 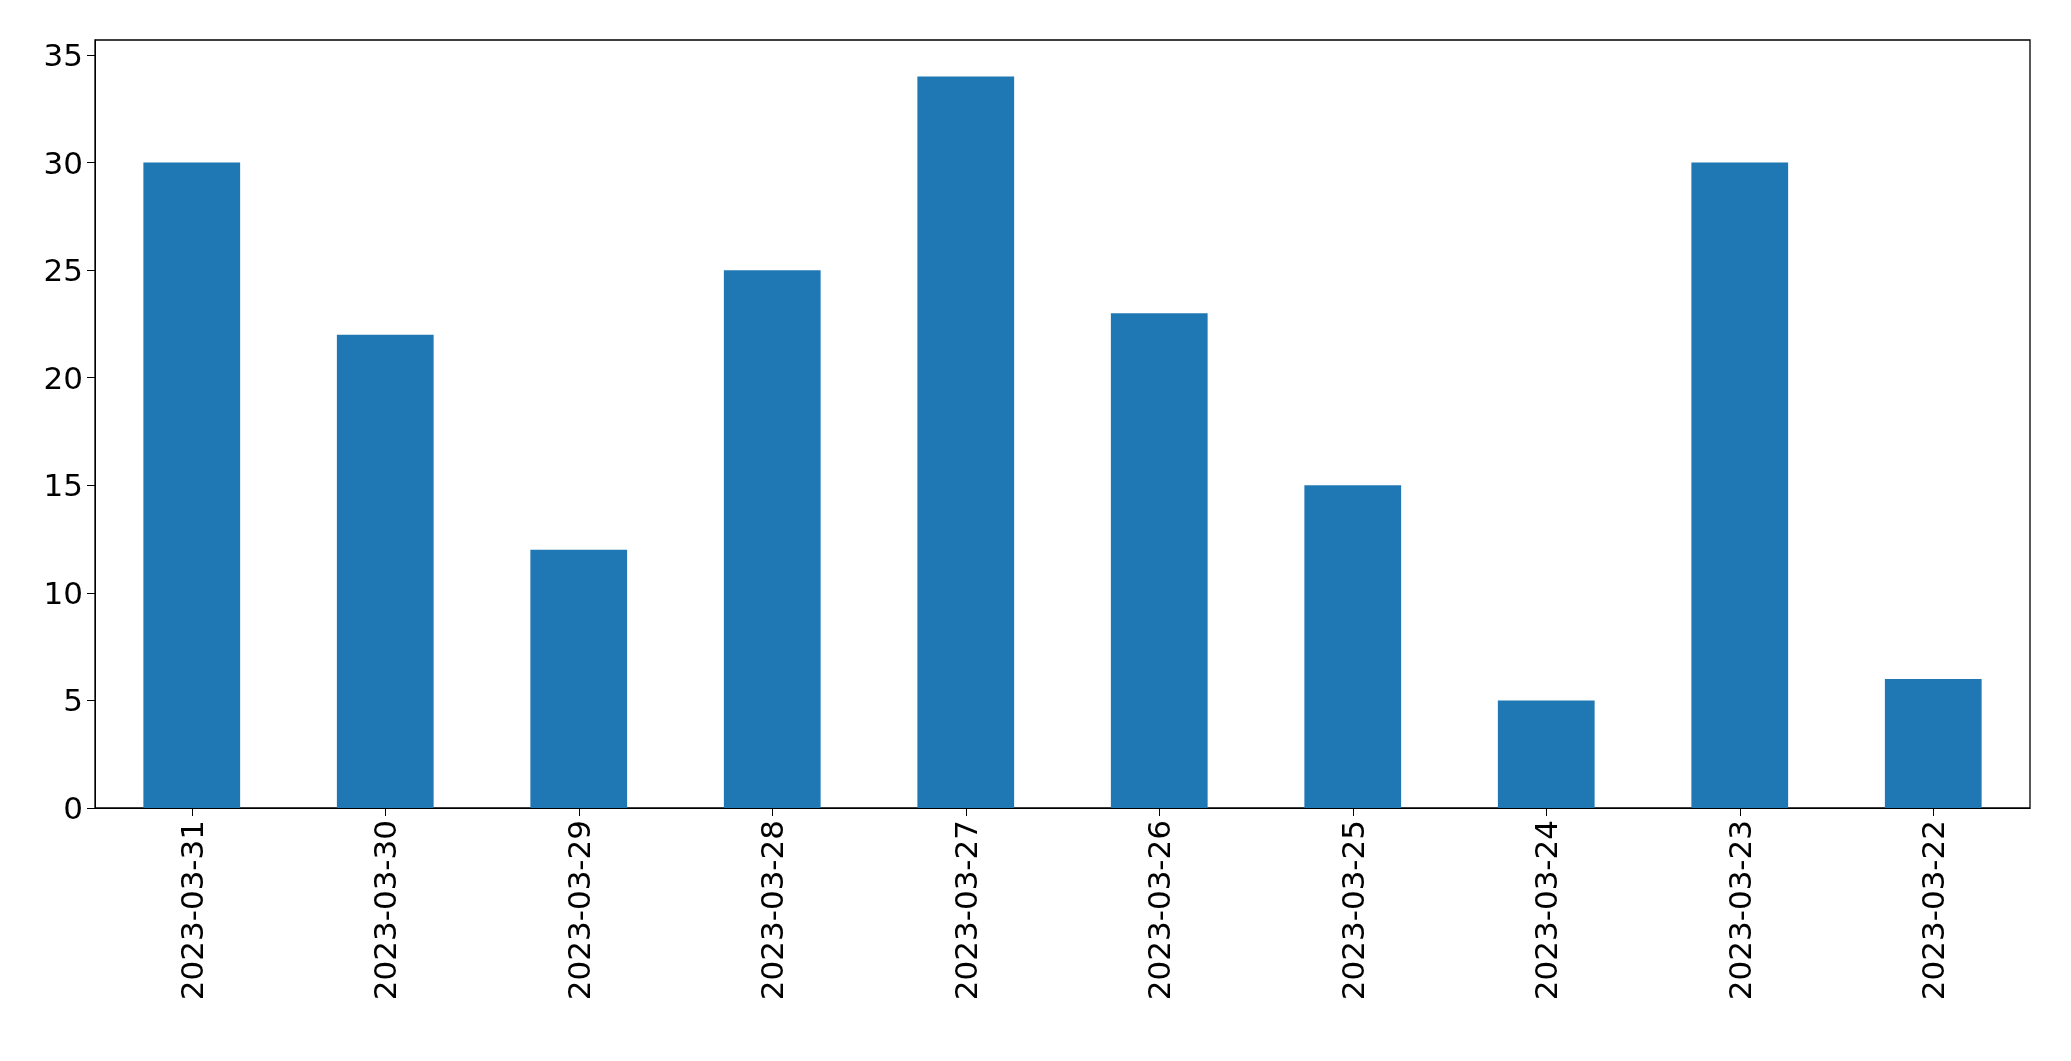 What do you see at coordinates (385, 910) in the screenshot?
I see `x-tick-label: 2023-03-30` at bounding box center [385, 910].